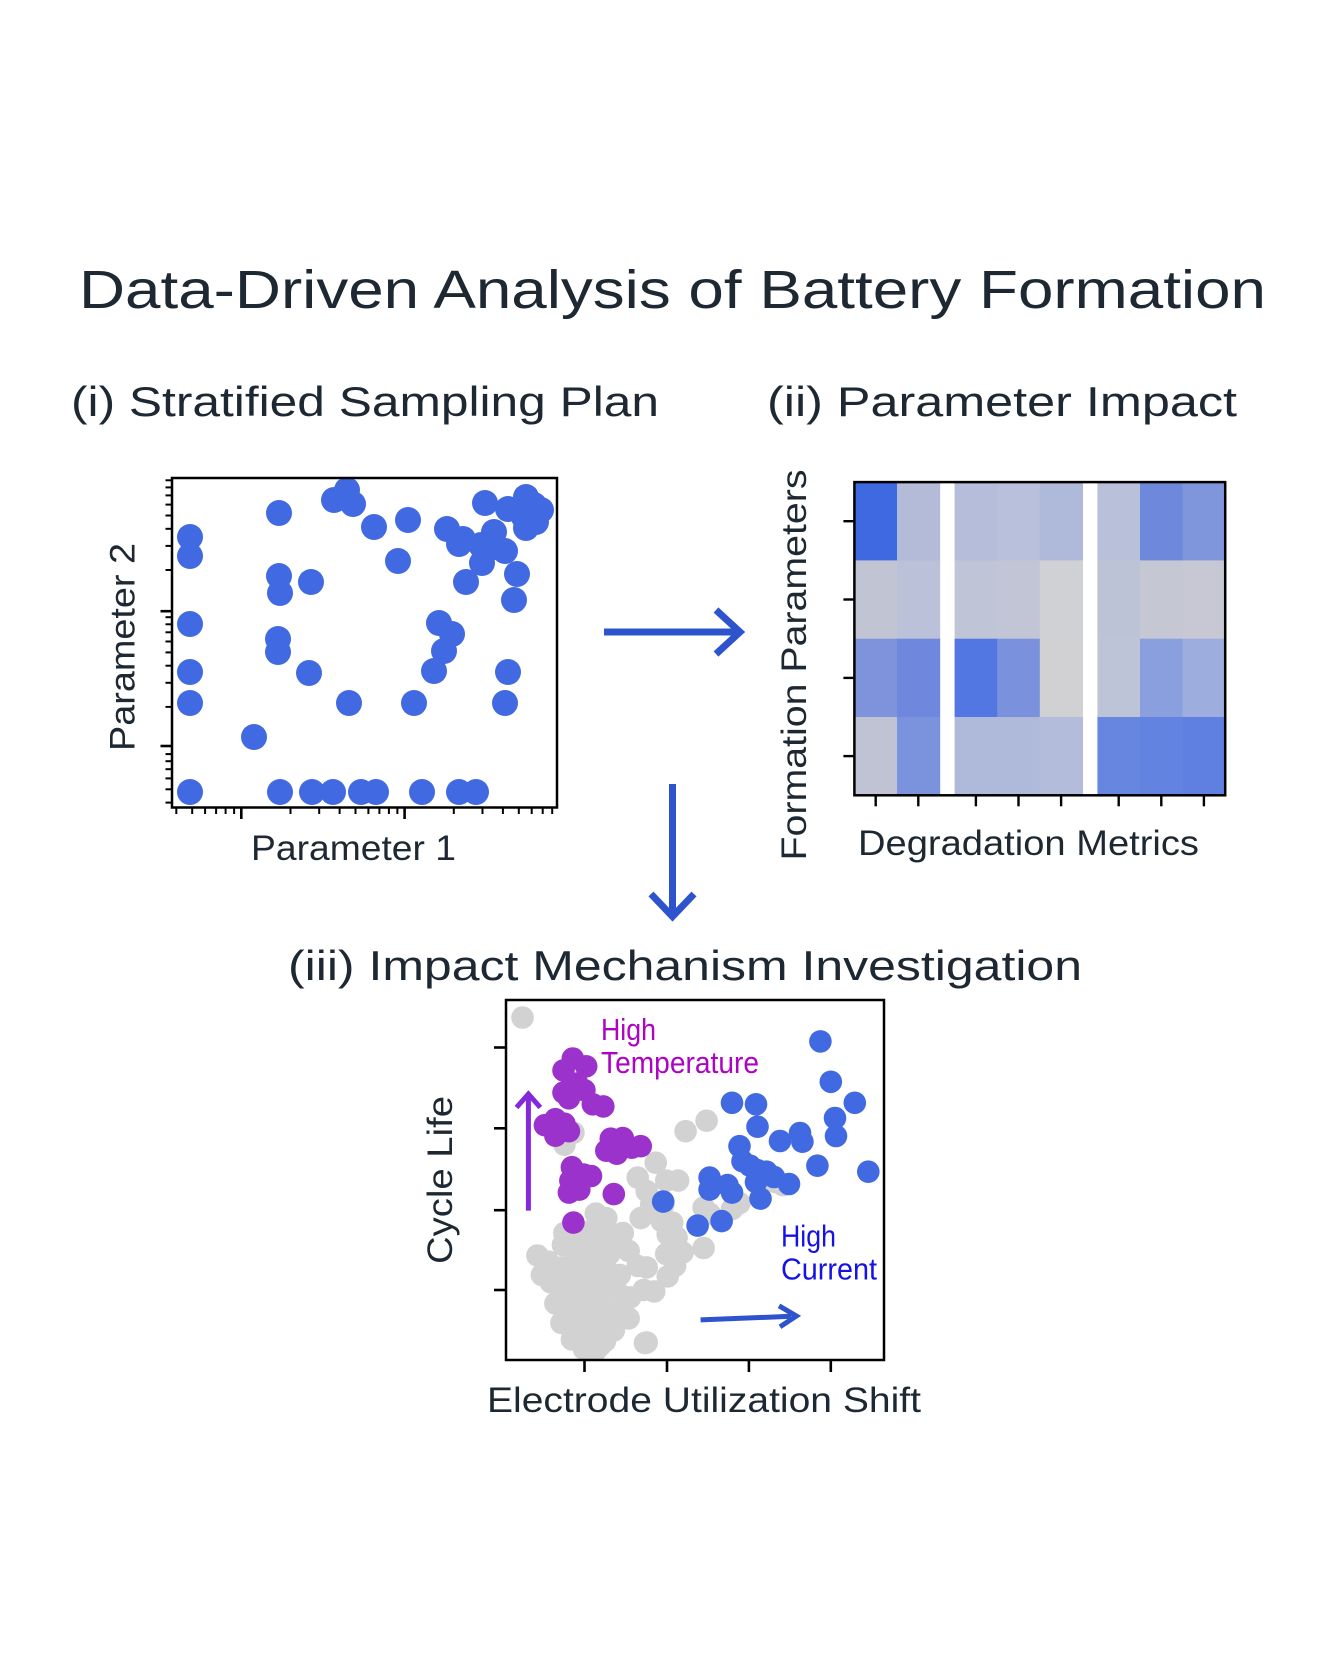  I want to click on svg-text: Parameter 2, so click(123, 647).